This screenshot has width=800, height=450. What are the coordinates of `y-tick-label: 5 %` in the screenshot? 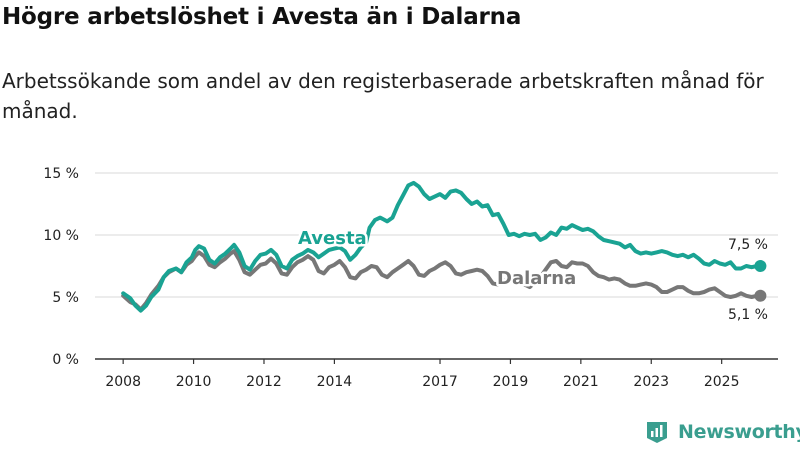 It's located at (65, 298).